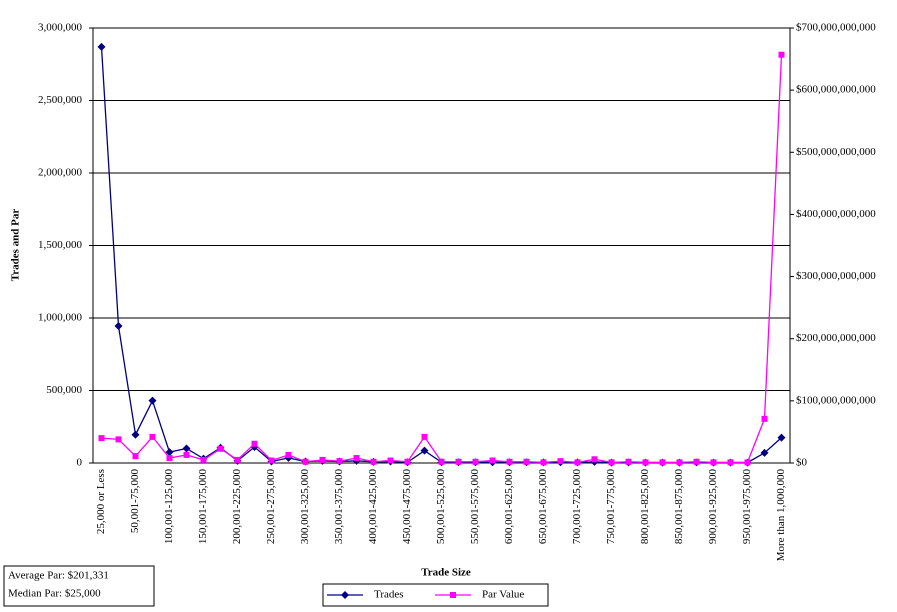 This screenshot has height=612, width=897. What do you see at coordinates (446, 573) in the screenshot?
I see `x-axis-title: Trade Size` at bounding box center [446, 573].